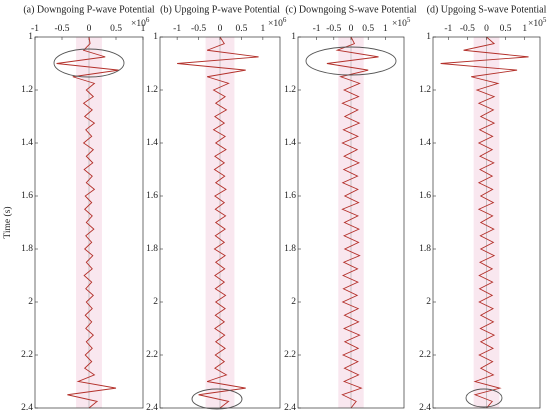 Image resolution: width=550 pixels, height=414 pixels. What do you see at coordinates (7, 222) in the screenshot?
I see `y-axis-label: Time (s)` at bounding box center [7, 222].